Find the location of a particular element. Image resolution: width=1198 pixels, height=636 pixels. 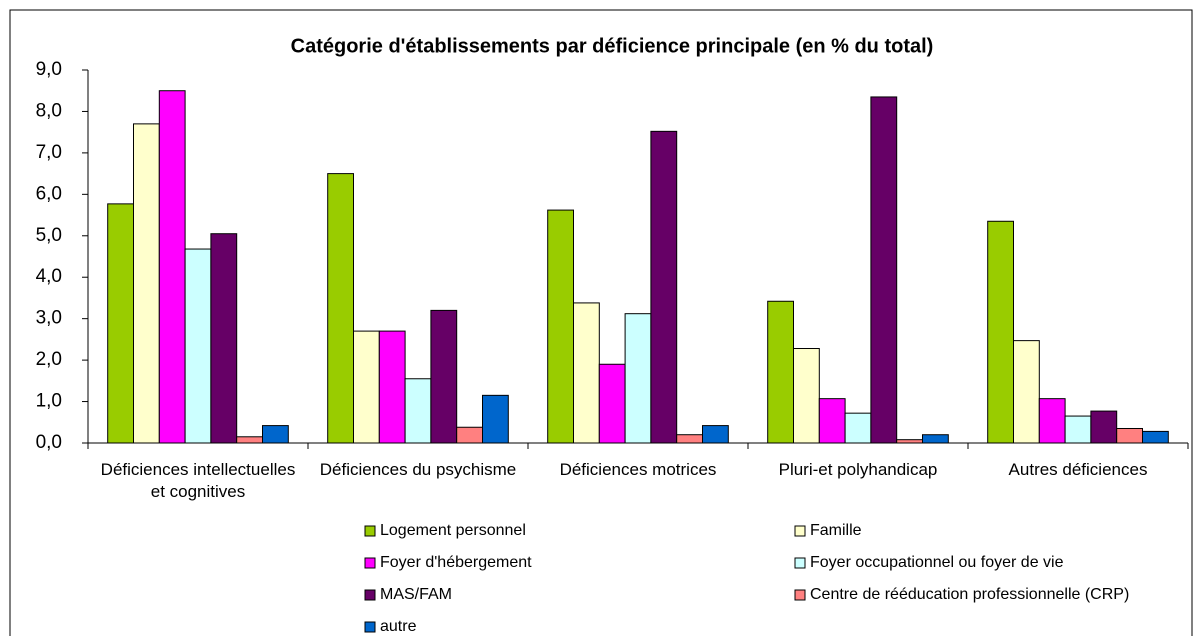

x-tick-label: Déficiences du psychisme is located at coordinates (418, 469).